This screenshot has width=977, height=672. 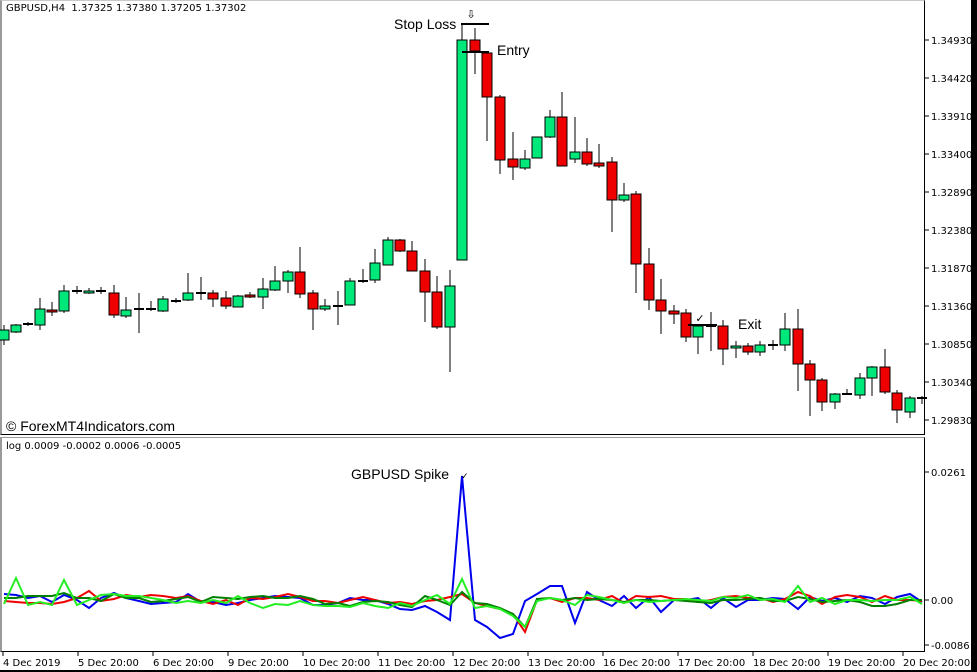 I want to click on indicator-axis: 0.0261 0.00 -0.0086, so click(x=947, y=560).